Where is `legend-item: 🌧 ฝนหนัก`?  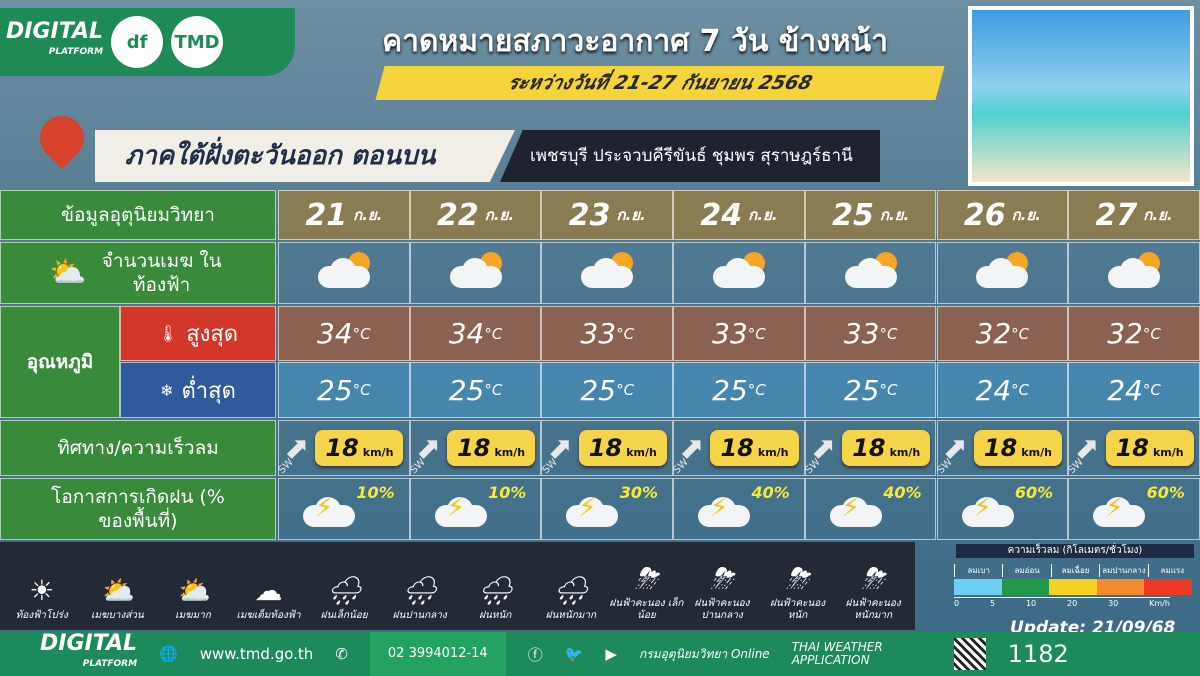
legend-item: 🌧 ฝนหนัก is located at coordinates (495, 597).